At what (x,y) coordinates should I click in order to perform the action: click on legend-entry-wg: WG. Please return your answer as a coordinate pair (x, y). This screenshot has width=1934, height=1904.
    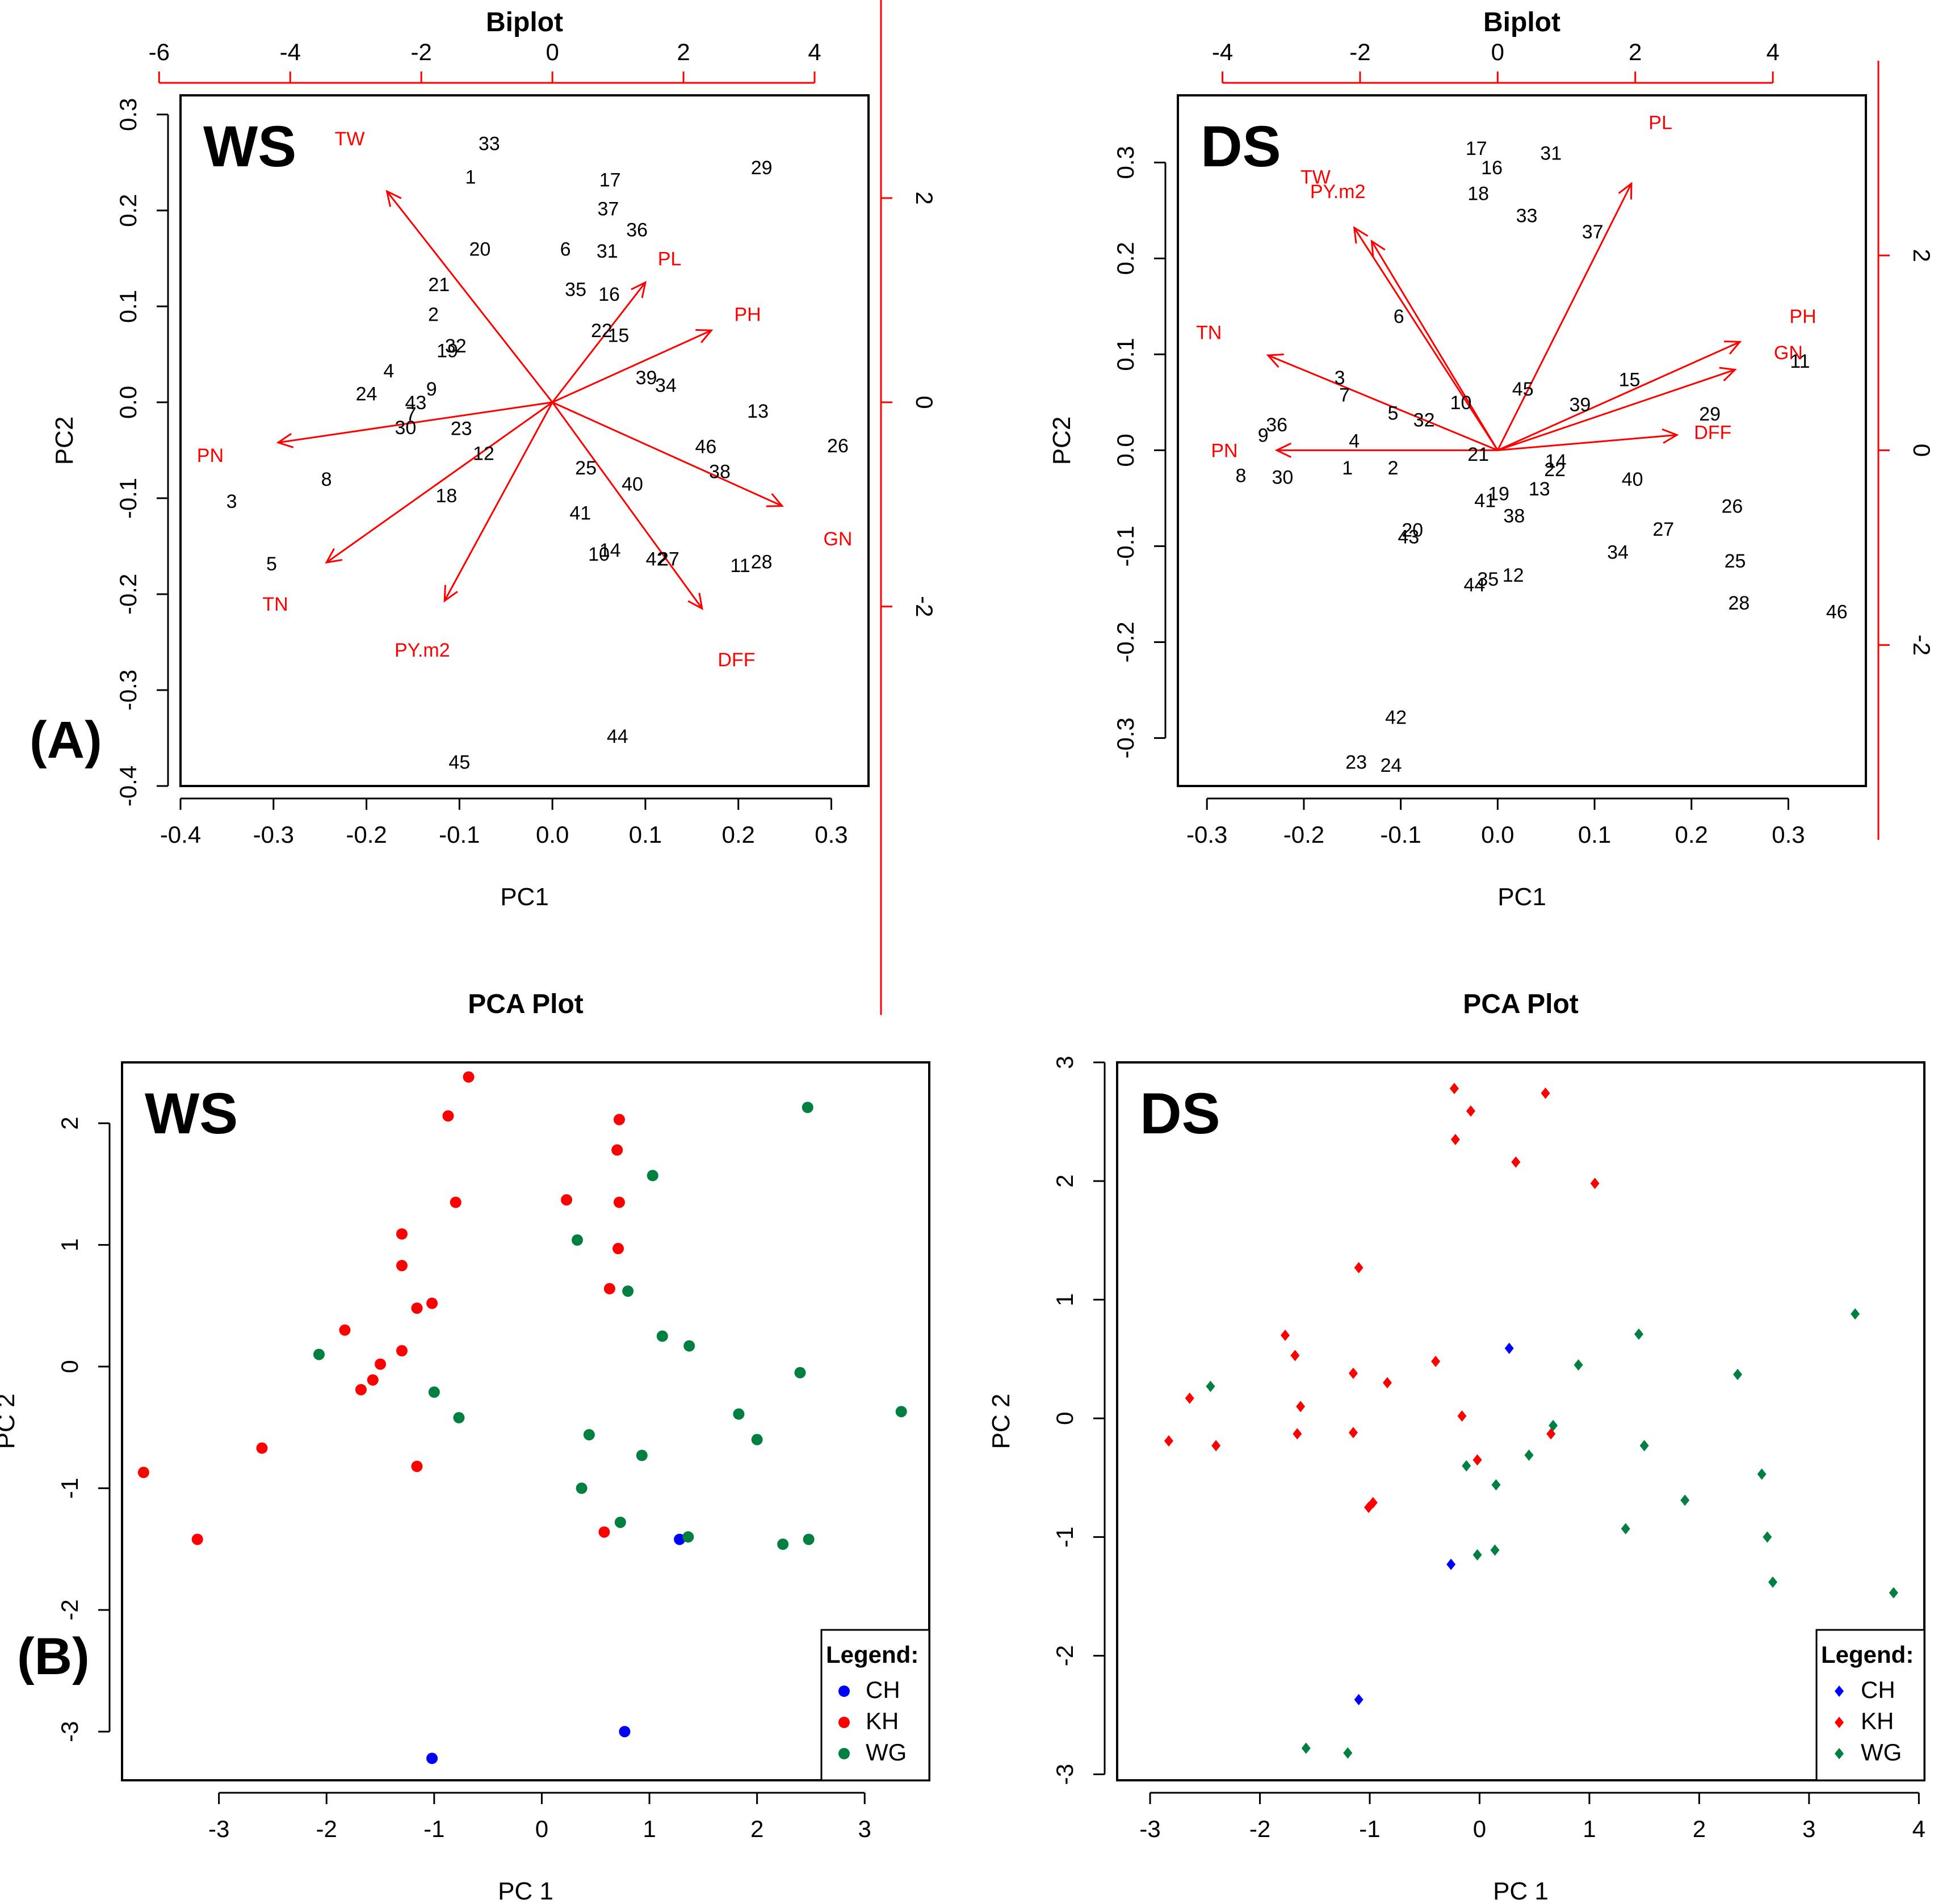
    Looking at the image, I should click on (886, 1752).